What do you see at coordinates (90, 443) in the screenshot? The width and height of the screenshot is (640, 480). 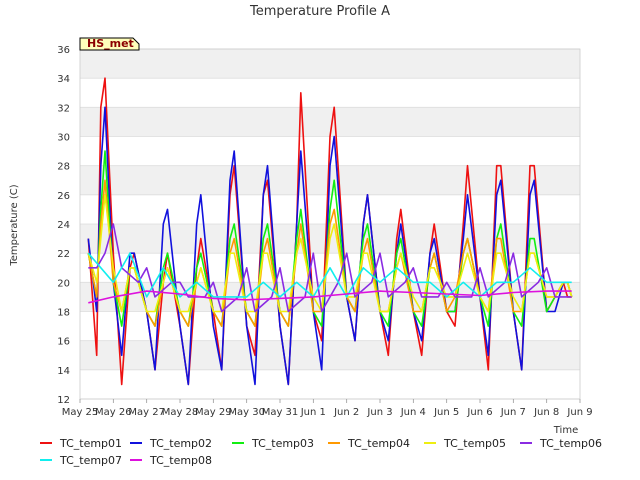 I see `legend-label: TC_temp01` at bounding box center [90, 443].